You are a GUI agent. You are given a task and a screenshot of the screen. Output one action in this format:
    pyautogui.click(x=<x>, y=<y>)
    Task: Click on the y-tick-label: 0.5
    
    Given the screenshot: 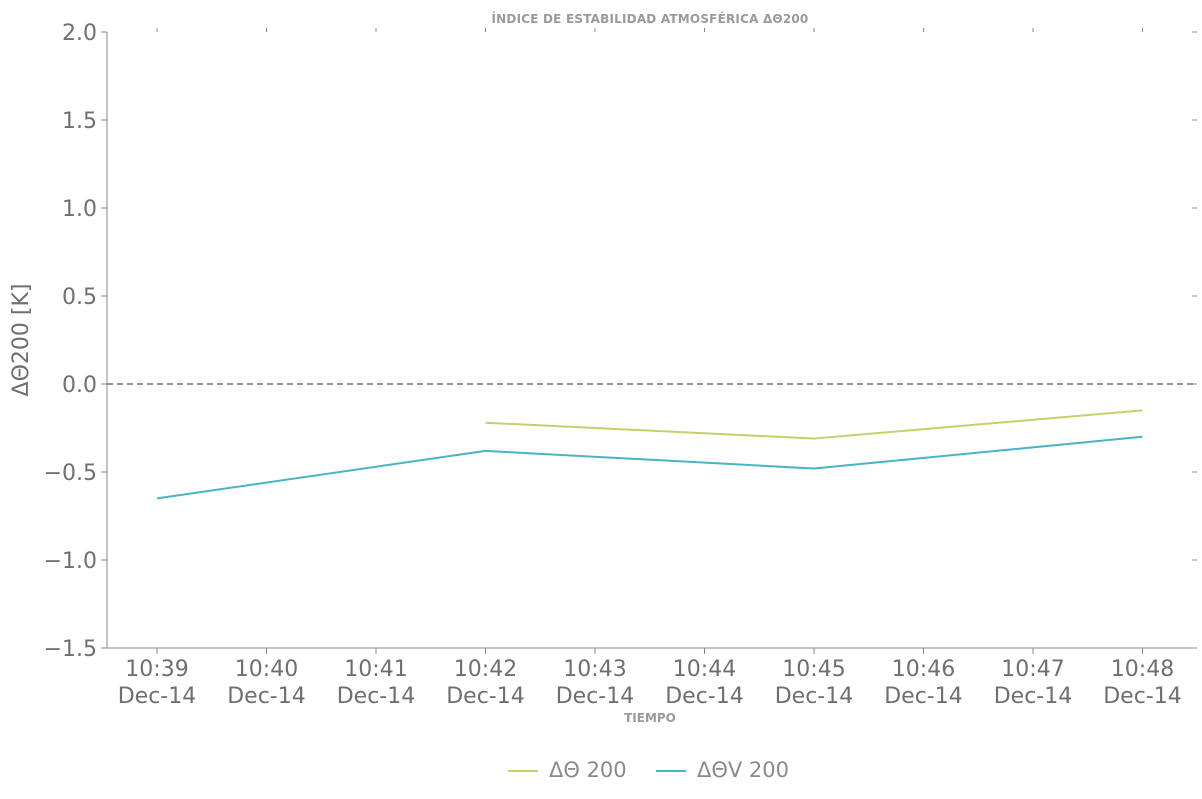 What is the action you would take?
    pyautogui.click(x=79, y=297)
    